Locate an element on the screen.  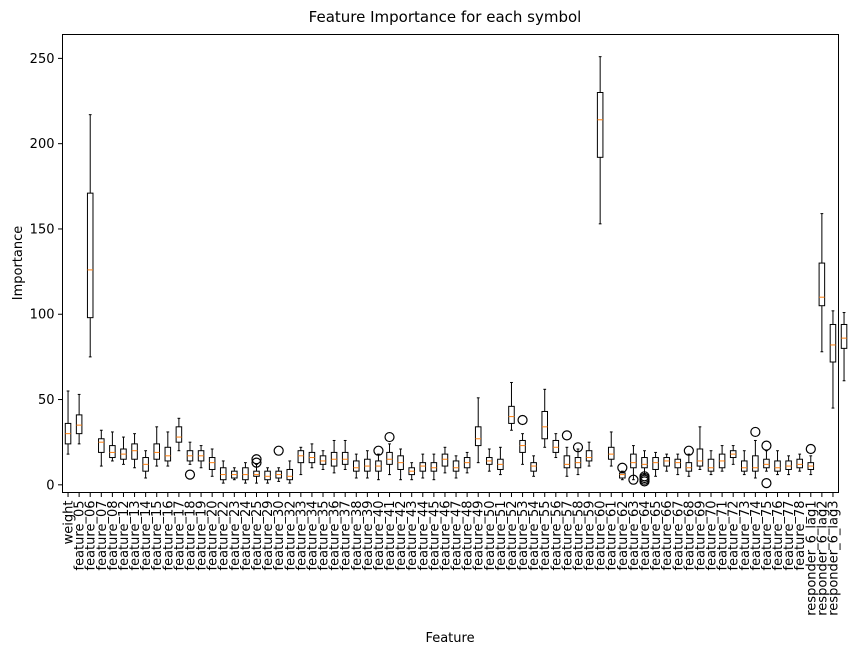
x-tick-label: feature_45 is located at coordinates (434, 536).